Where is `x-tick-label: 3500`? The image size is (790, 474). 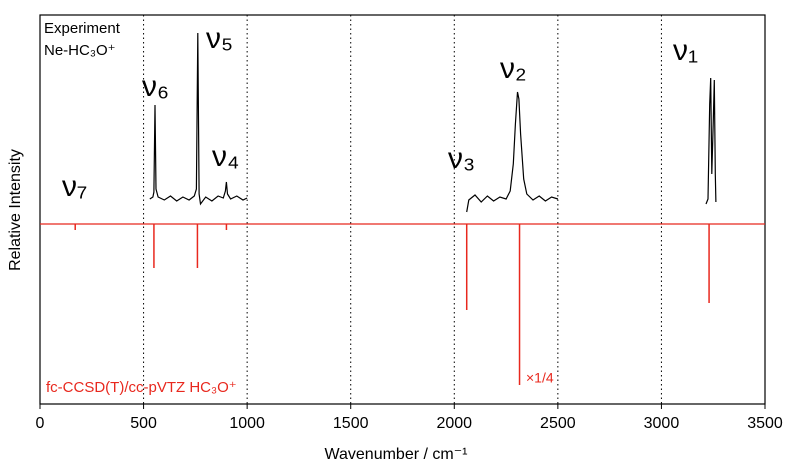 x-tick-label: 3500 is located at coordinates (765, 423).